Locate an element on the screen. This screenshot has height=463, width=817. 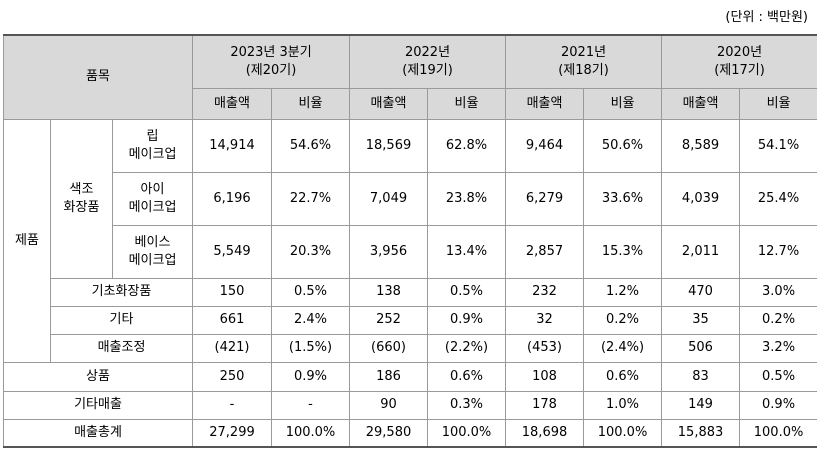
row-label: 기초화장품 is located at coordinates (121, 292).